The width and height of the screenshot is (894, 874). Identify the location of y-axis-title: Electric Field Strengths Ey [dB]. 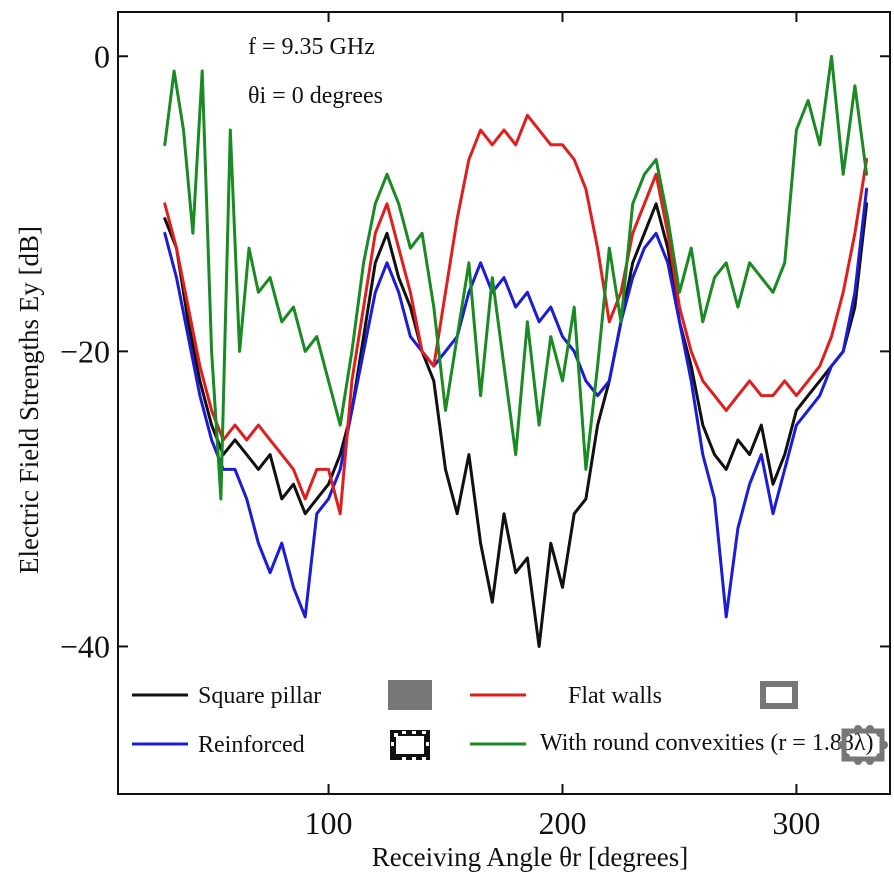
(29, 400).